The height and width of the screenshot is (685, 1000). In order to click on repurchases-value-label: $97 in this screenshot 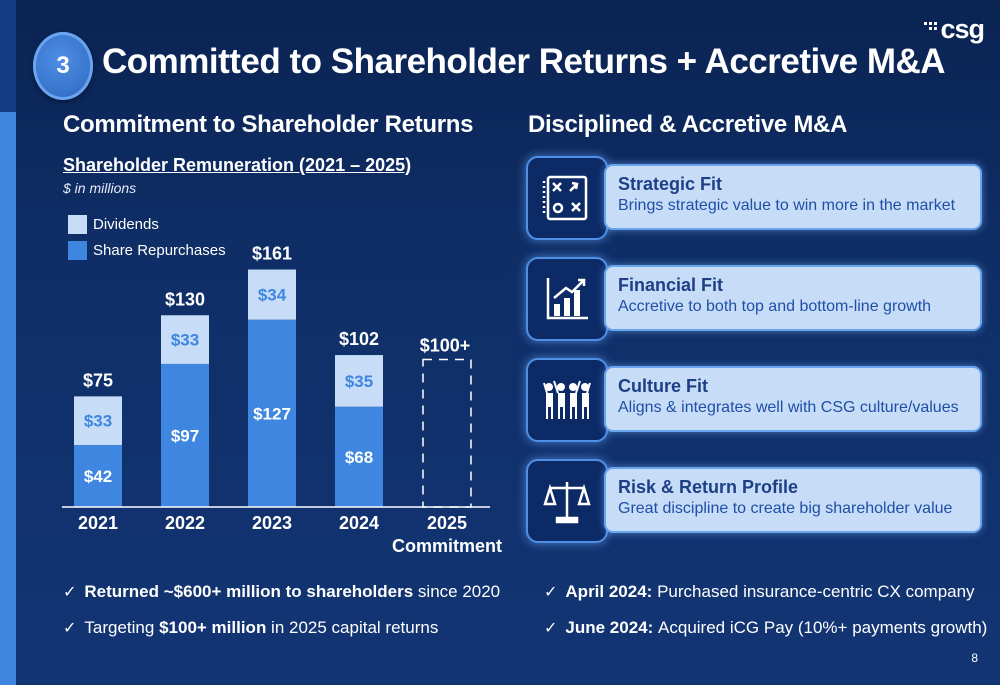, I will do `click(185, 435)`.